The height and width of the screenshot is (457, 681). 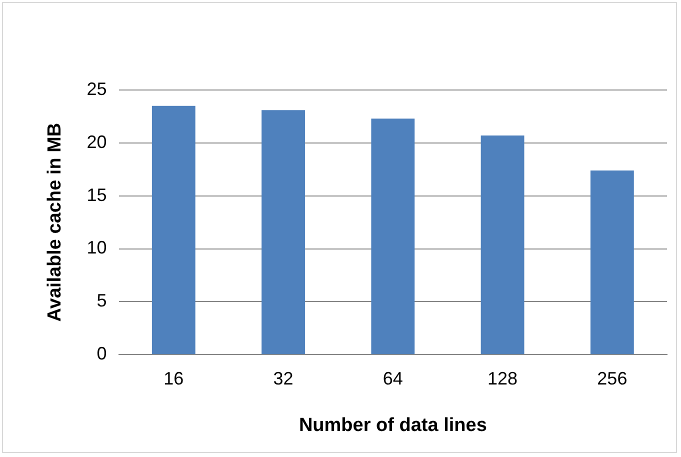 What do you see at coordinates (283, 378) in the screenshot?
I see `x-tick-label: 32` at bounding box center [283, 378].